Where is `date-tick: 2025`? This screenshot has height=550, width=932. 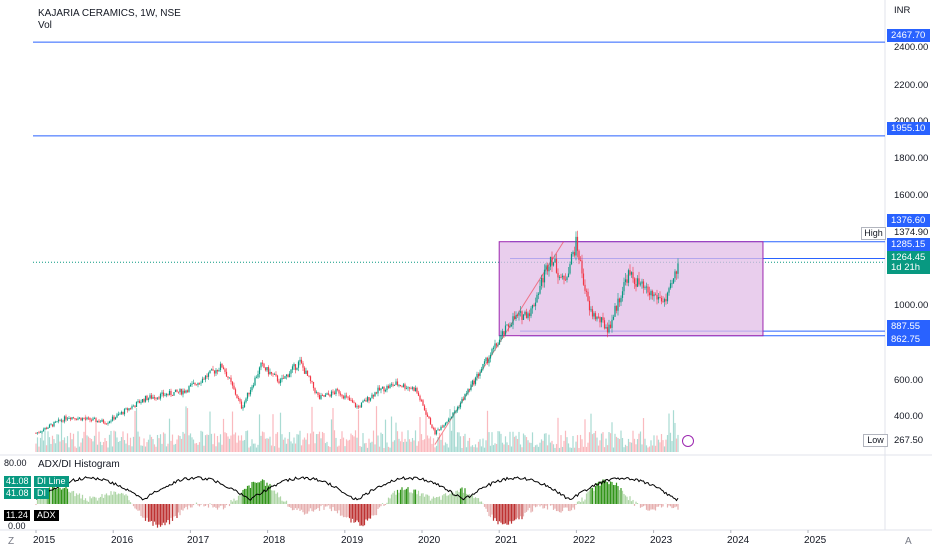 date-tick: 2025 is located at coordinates (815, 540).